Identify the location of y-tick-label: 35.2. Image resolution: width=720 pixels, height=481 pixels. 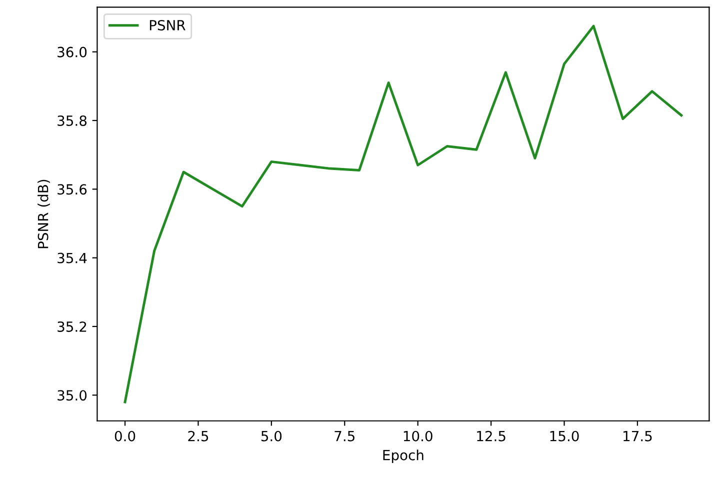
(72, 326).